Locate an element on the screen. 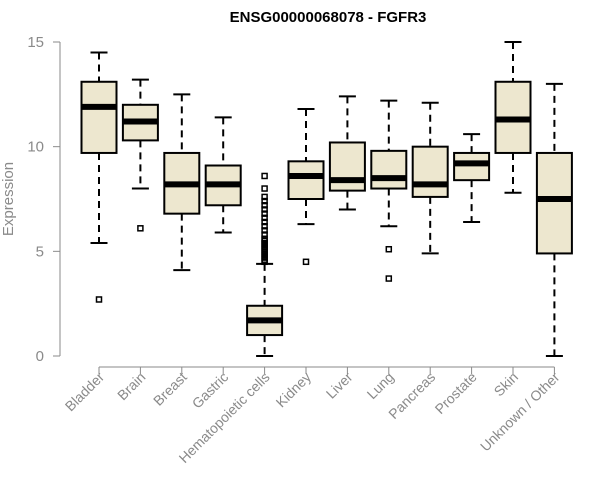 This screenshot has height=500, width=600. box-group-unknown-other is located at coordinates (554, 219).